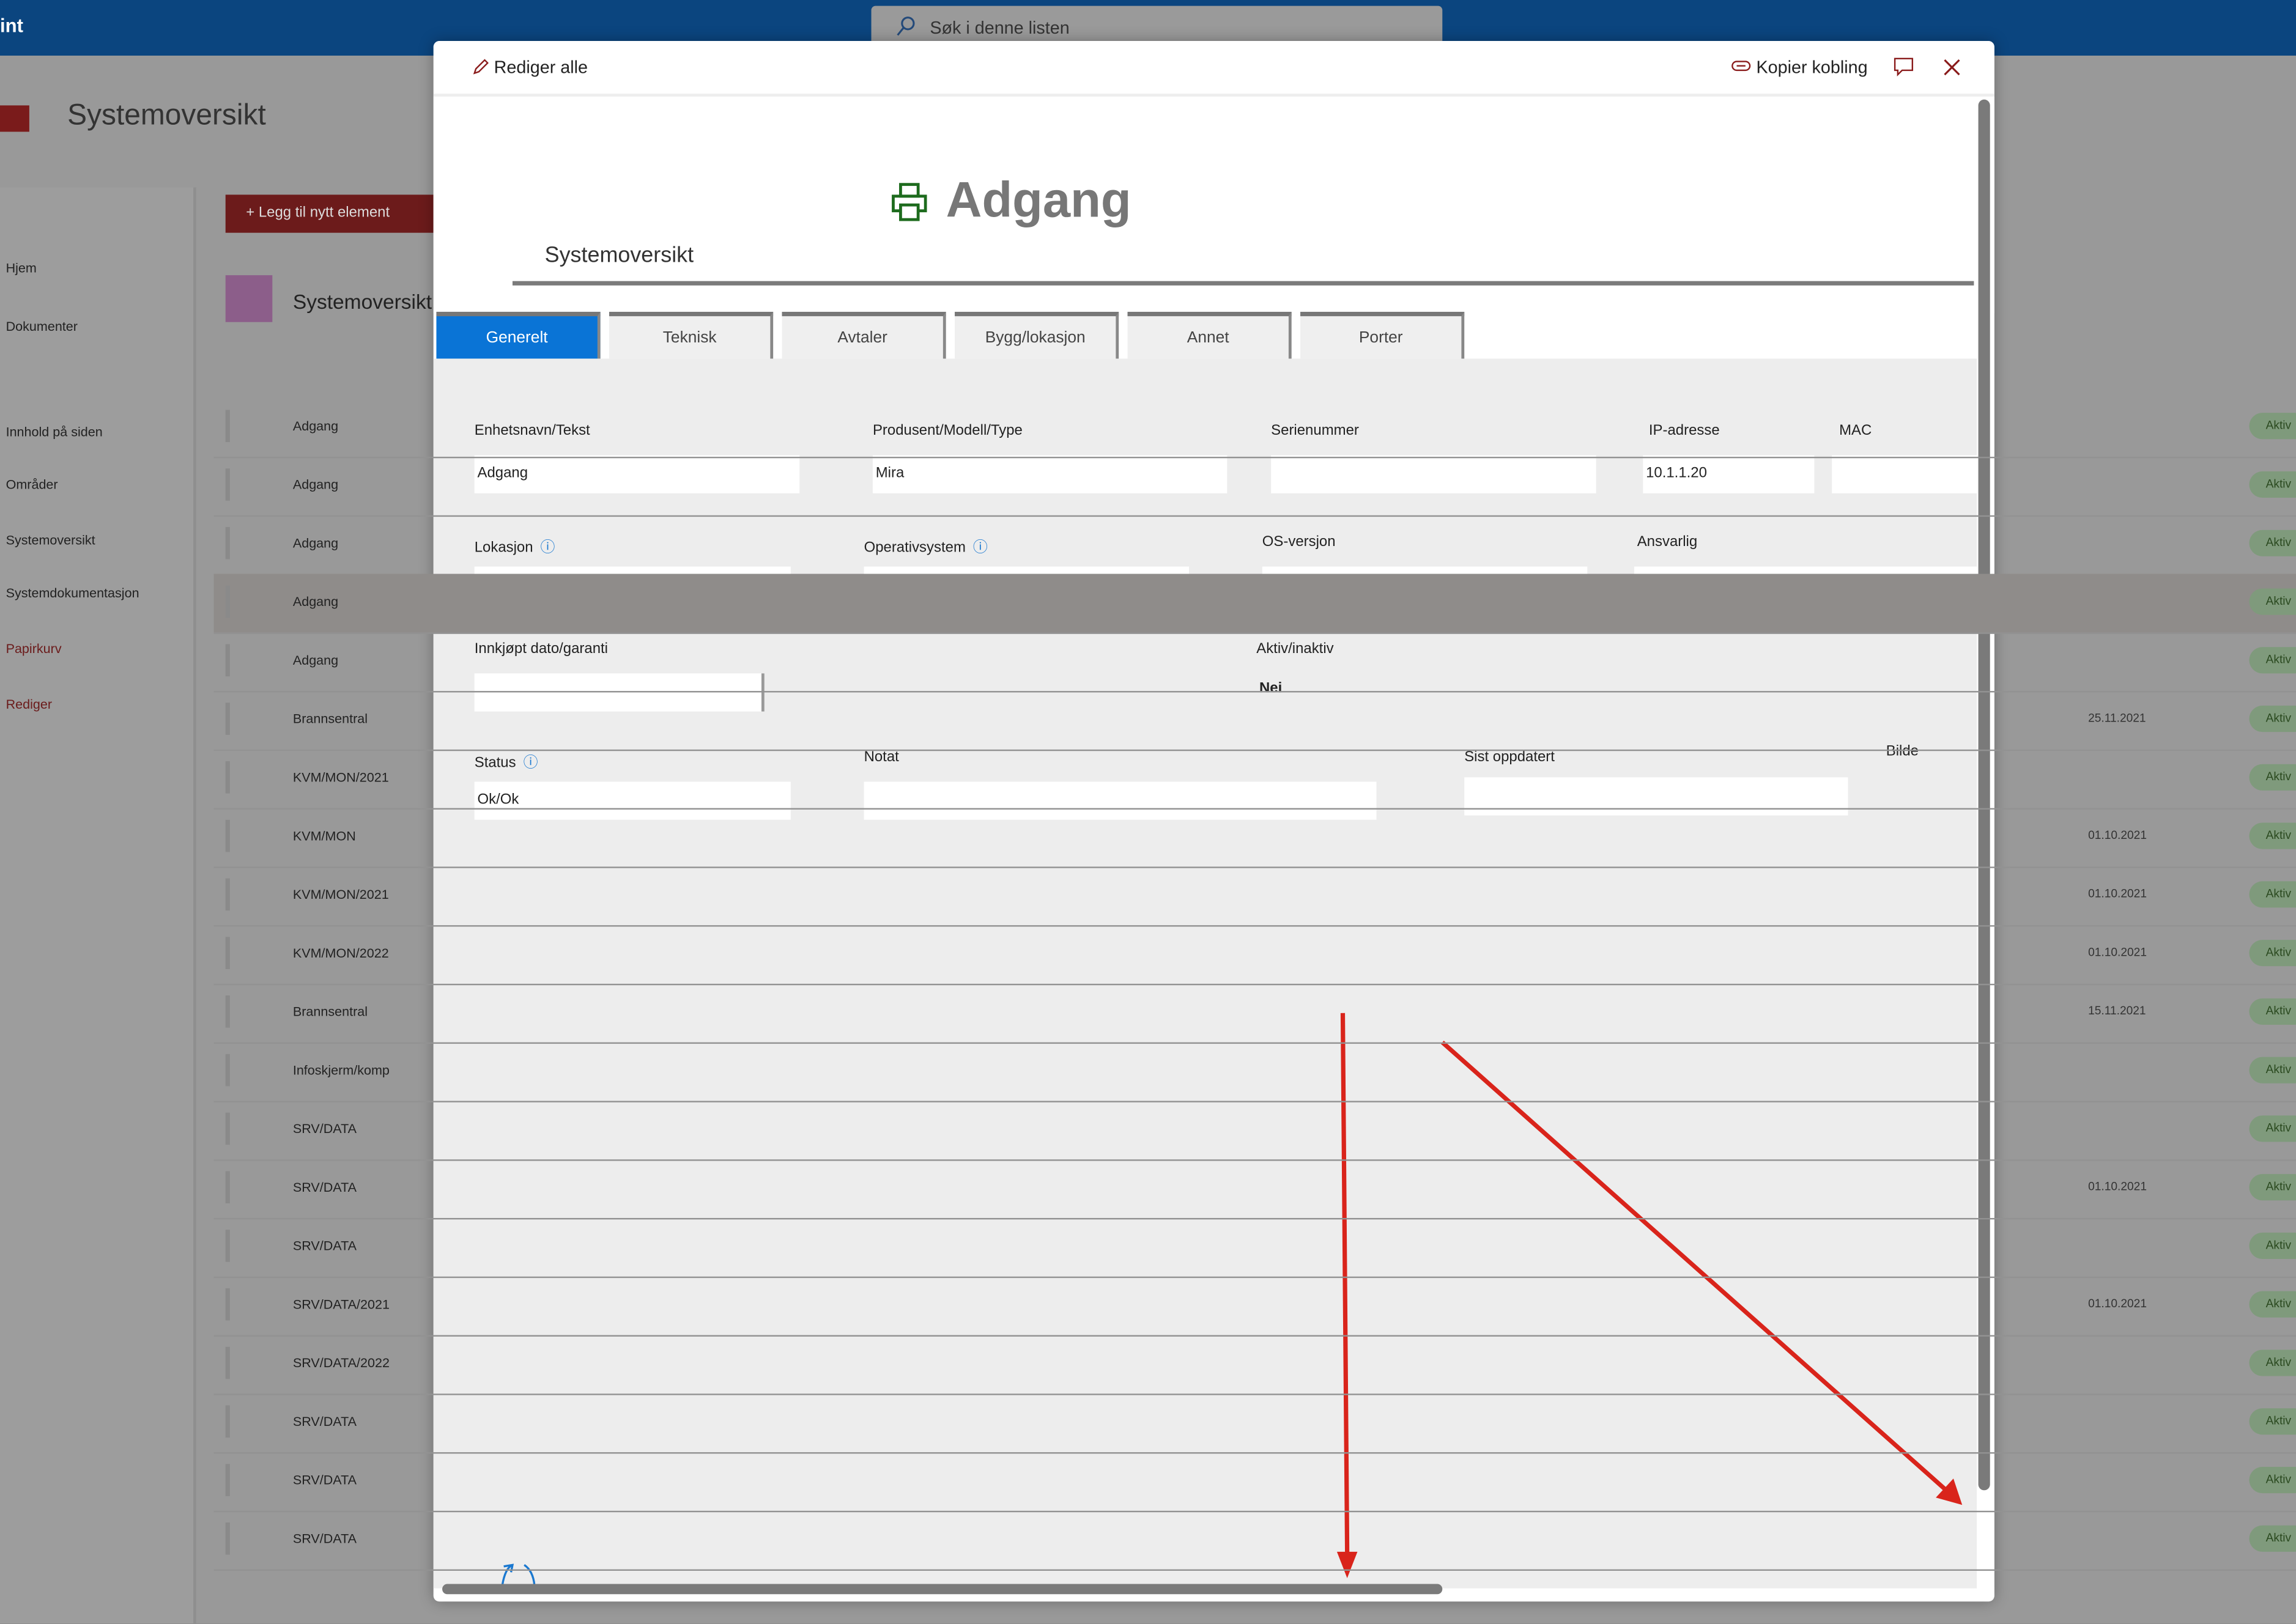  I want to click on new-item-button: + Legg til nytt element, so click(330, 213).